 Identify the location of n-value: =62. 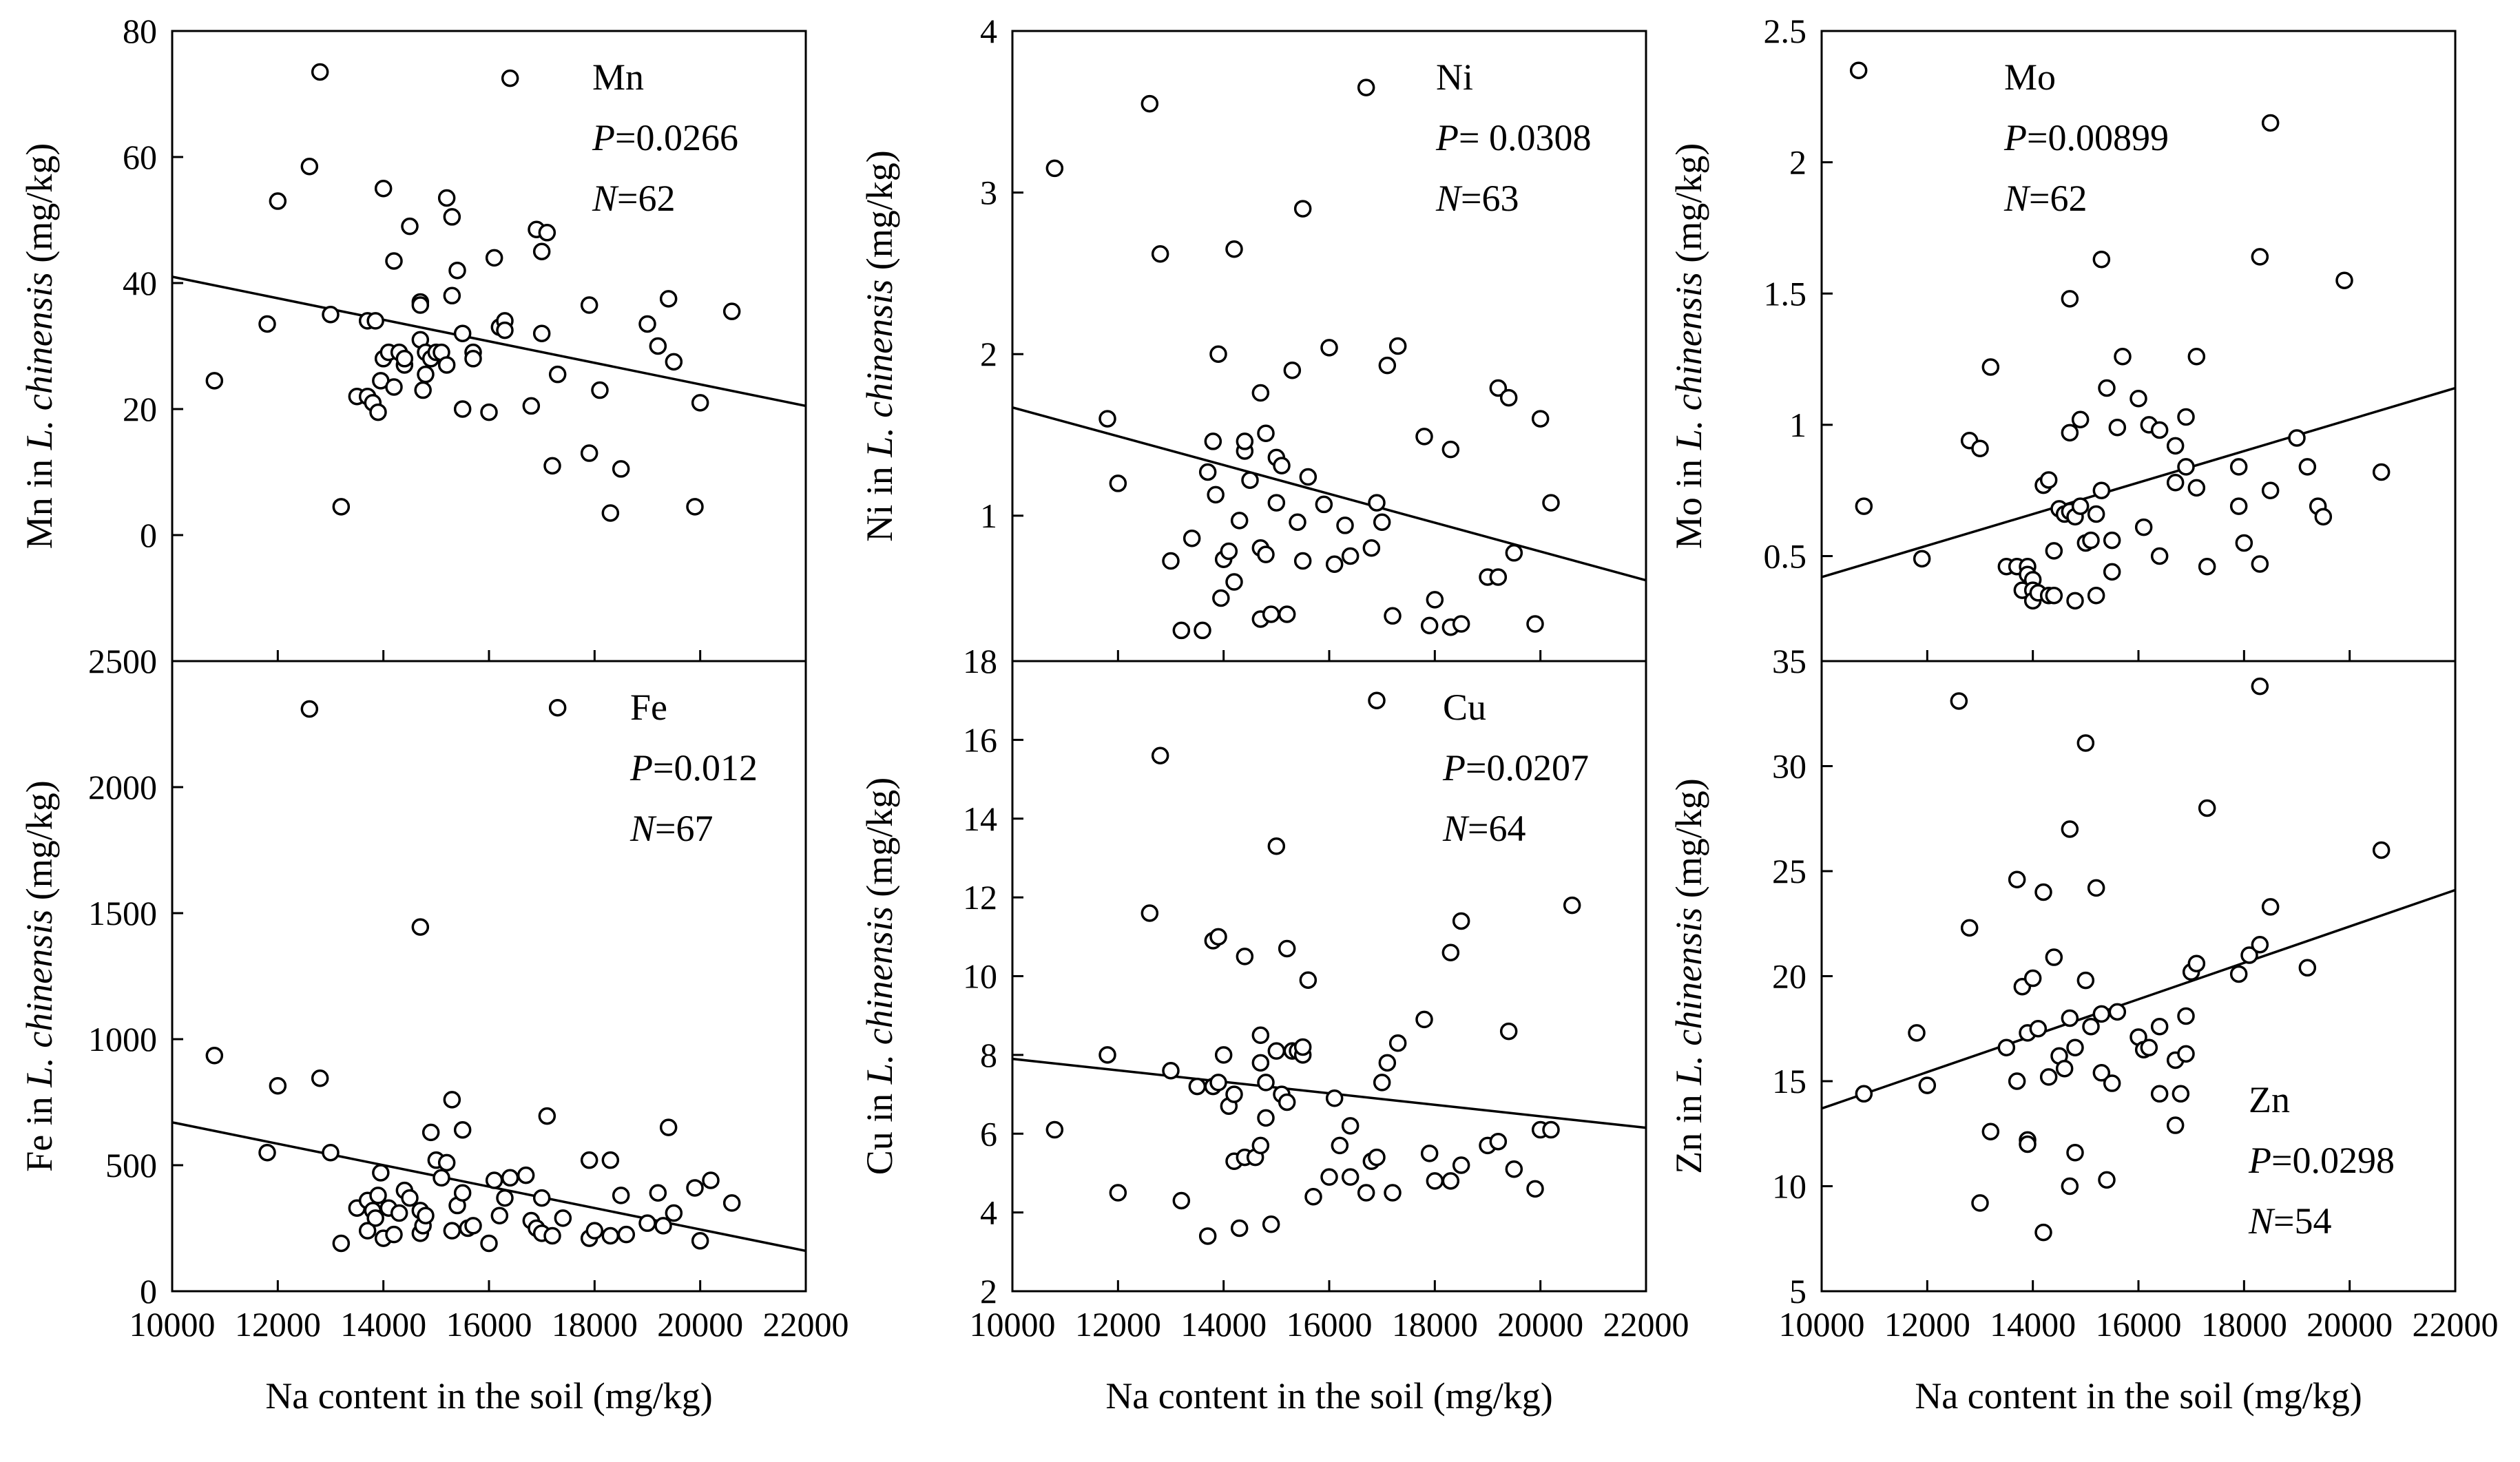
(646, 199).